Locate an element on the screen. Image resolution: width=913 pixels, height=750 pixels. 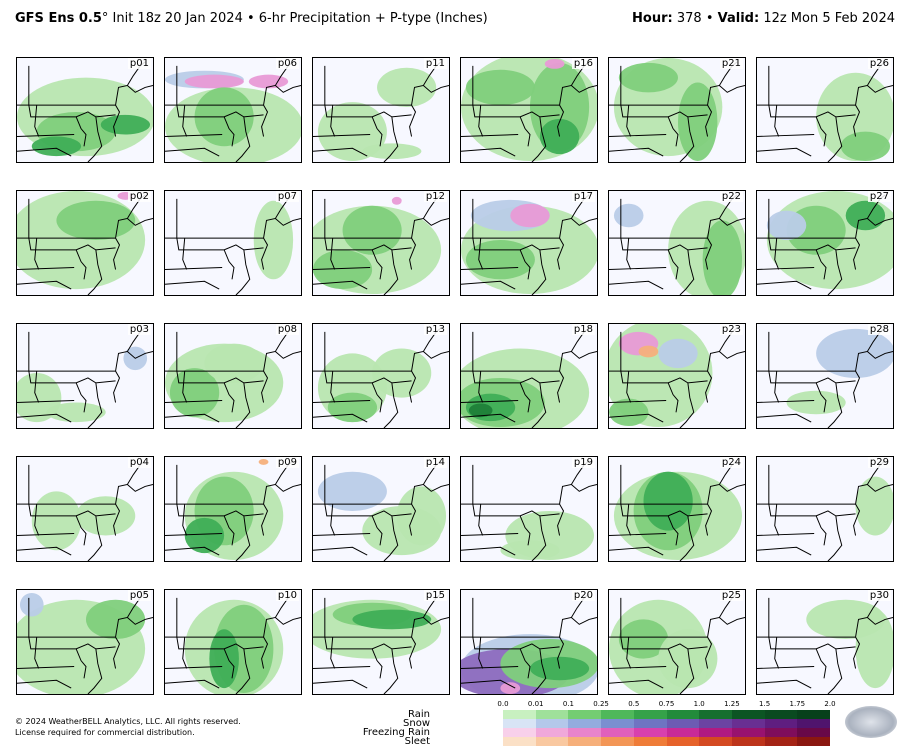
model-name: GFS Ens 0.5 is located at coordinates (58, 18).